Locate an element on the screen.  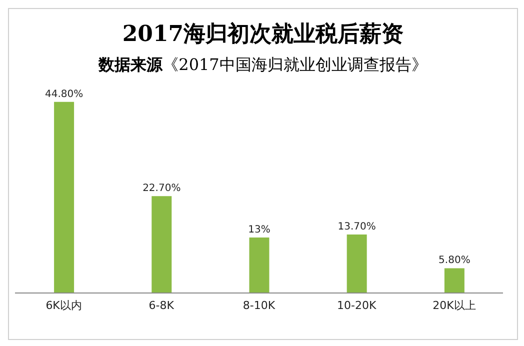
x-tick-label: 6K以内 is located at coordinates (64, 305).